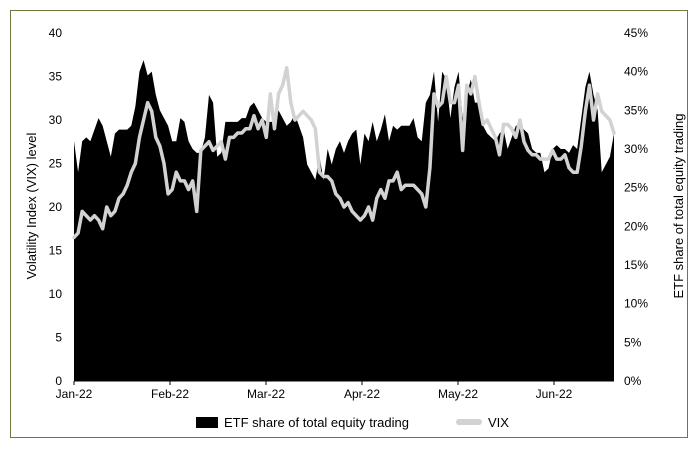 The image size is (700, 450). What do you see at coordinates (56, 120) in the screenshot?
I see `left-tick-label: 30` at bounding box center [56, 120].